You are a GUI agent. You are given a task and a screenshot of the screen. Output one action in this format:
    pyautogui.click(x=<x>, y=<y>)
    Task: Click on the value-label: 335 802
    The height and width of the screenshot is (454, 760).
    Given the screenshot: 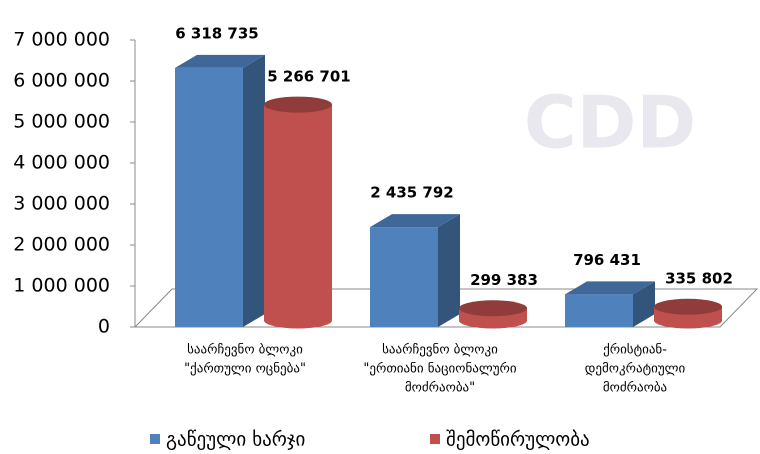 What is the action you would take?
    pyautogui.click(x=699, y=279)
    